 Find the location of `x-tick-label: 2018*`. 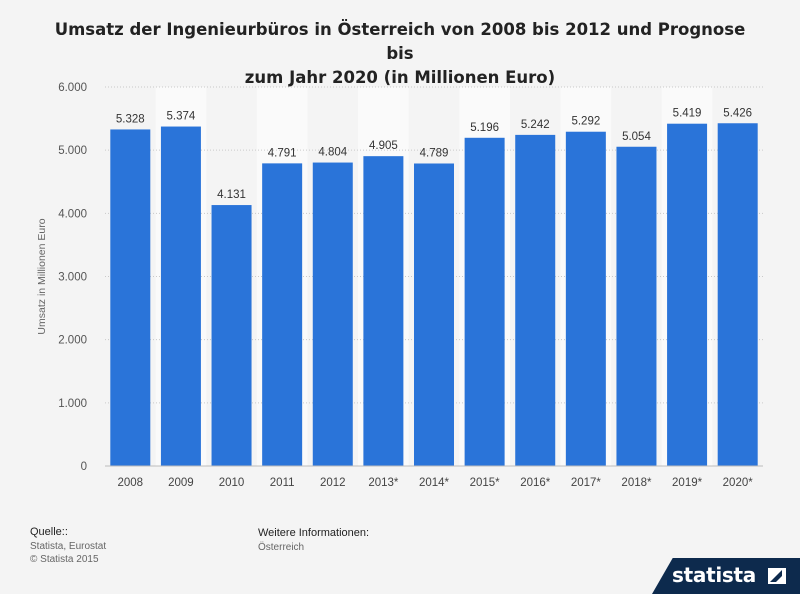

x-tick-label: 2018* is located at coordinates (636, 483).